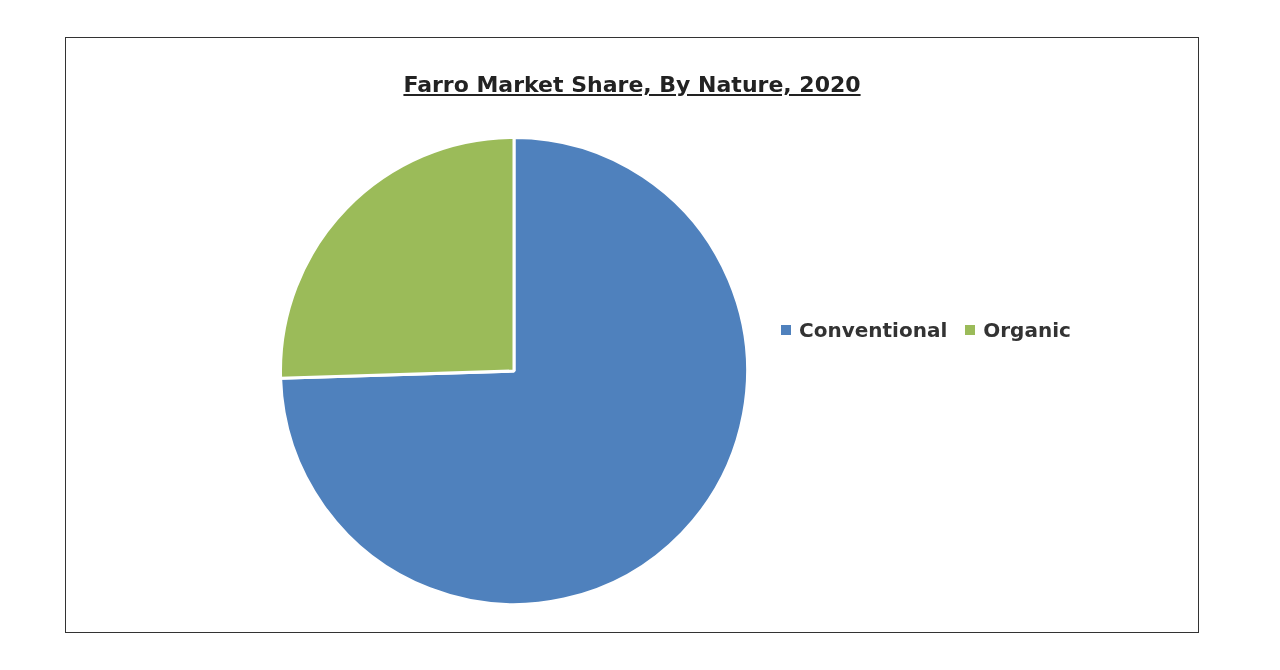 This screenshot has width=1280, height=670. Describe the element at coordinates (632, 84) in the screenshot. I see `chart-title: Farro Market Share, By Nature, 2020` at that location.